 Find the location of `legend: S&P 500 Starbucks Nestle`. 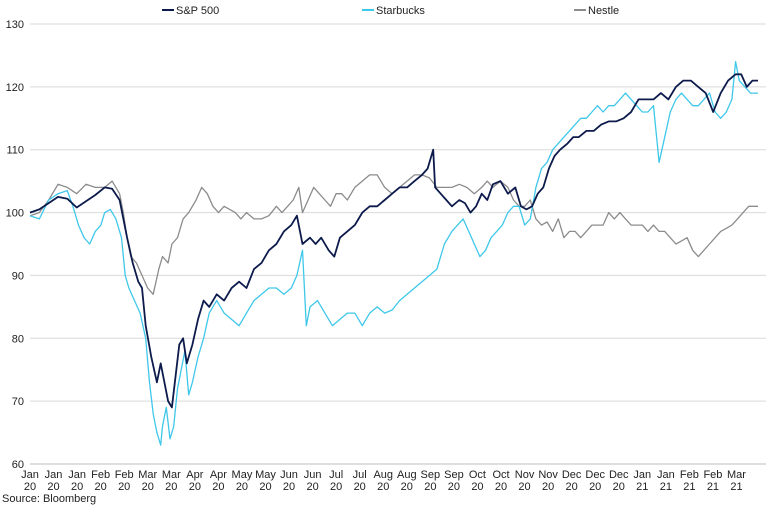

legend: S&P 500 Starbucks Nestle is located at coordinates (390, 11).